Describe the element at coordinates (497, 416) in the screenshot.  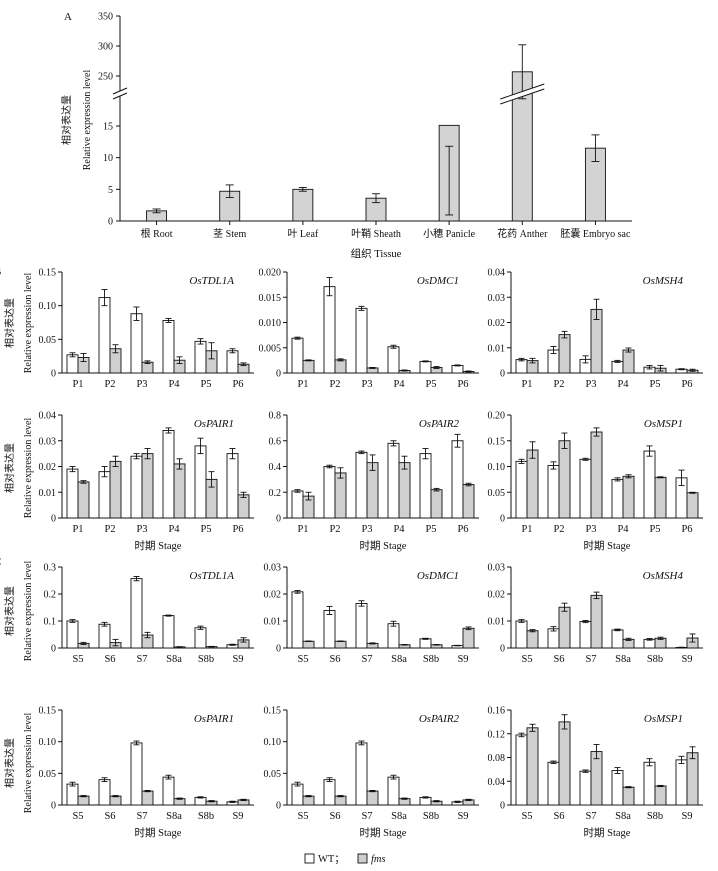
I see `ytick-label: 0.20` at that location.